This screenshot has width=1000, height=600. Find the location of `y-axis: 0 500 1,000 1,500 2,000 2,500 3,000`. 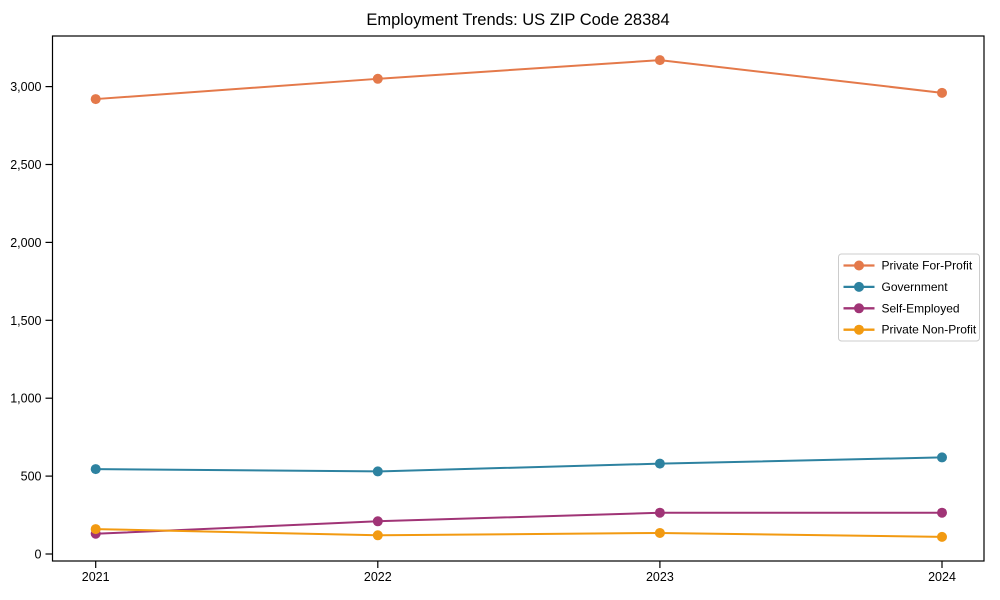

y-axis: 0 500 1,000 1,500 2,000 2,500 3,000 is located at coordinates (31, 321).